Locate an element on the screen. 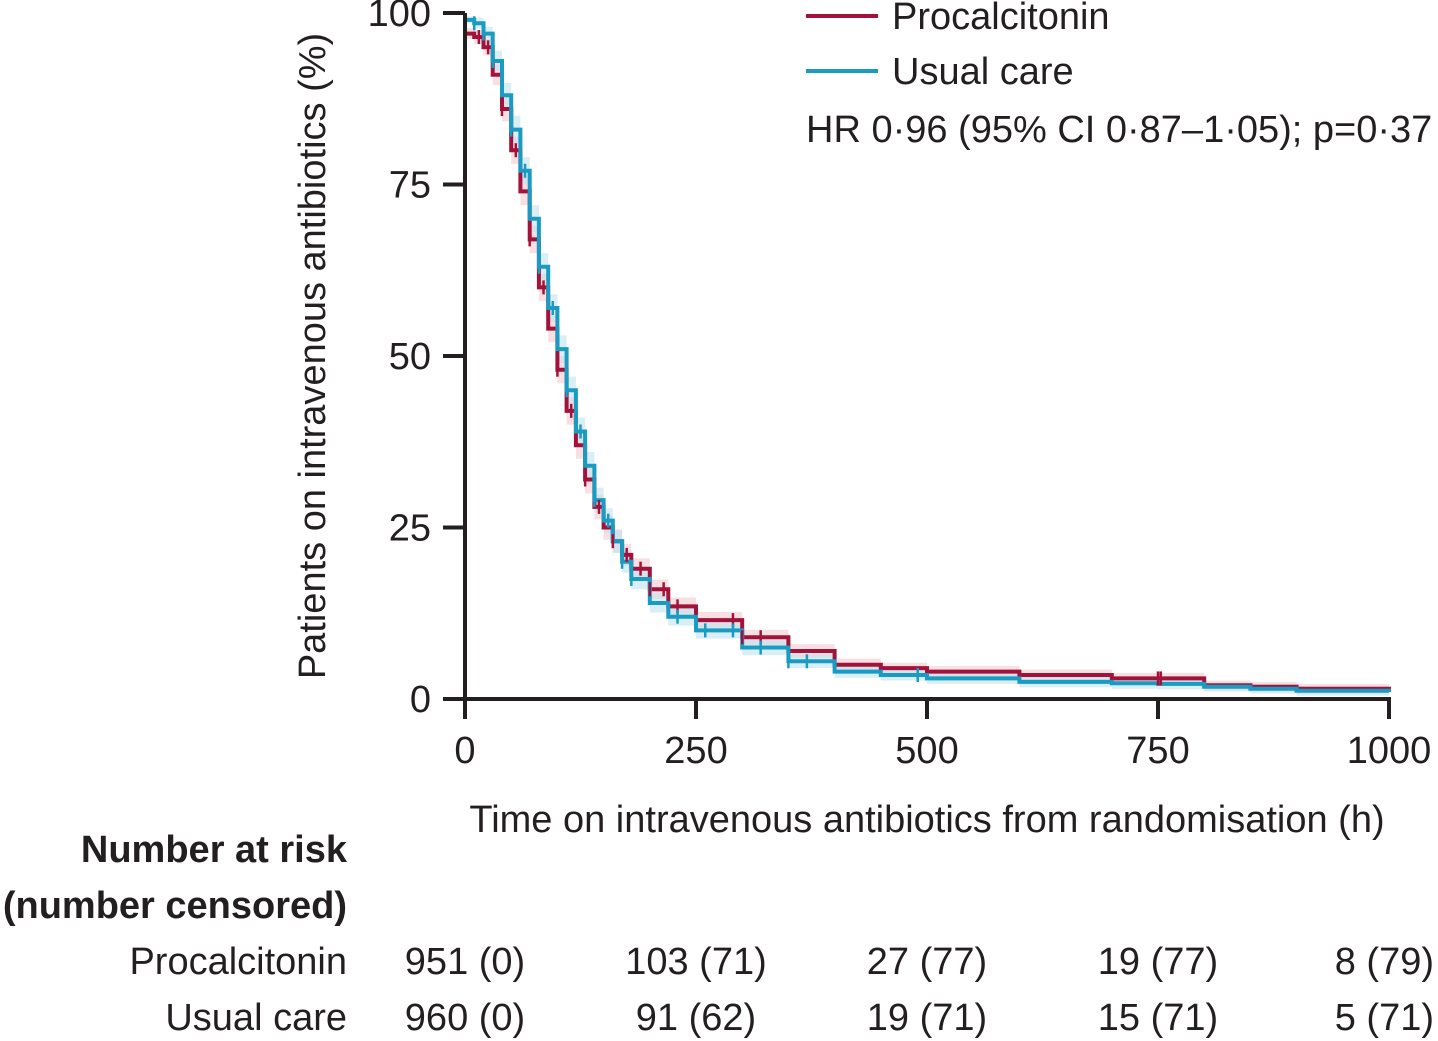 The image size is (1438, 1041). risk-row-label-usual-care: Usual care is located at coordinates (256, 1018).